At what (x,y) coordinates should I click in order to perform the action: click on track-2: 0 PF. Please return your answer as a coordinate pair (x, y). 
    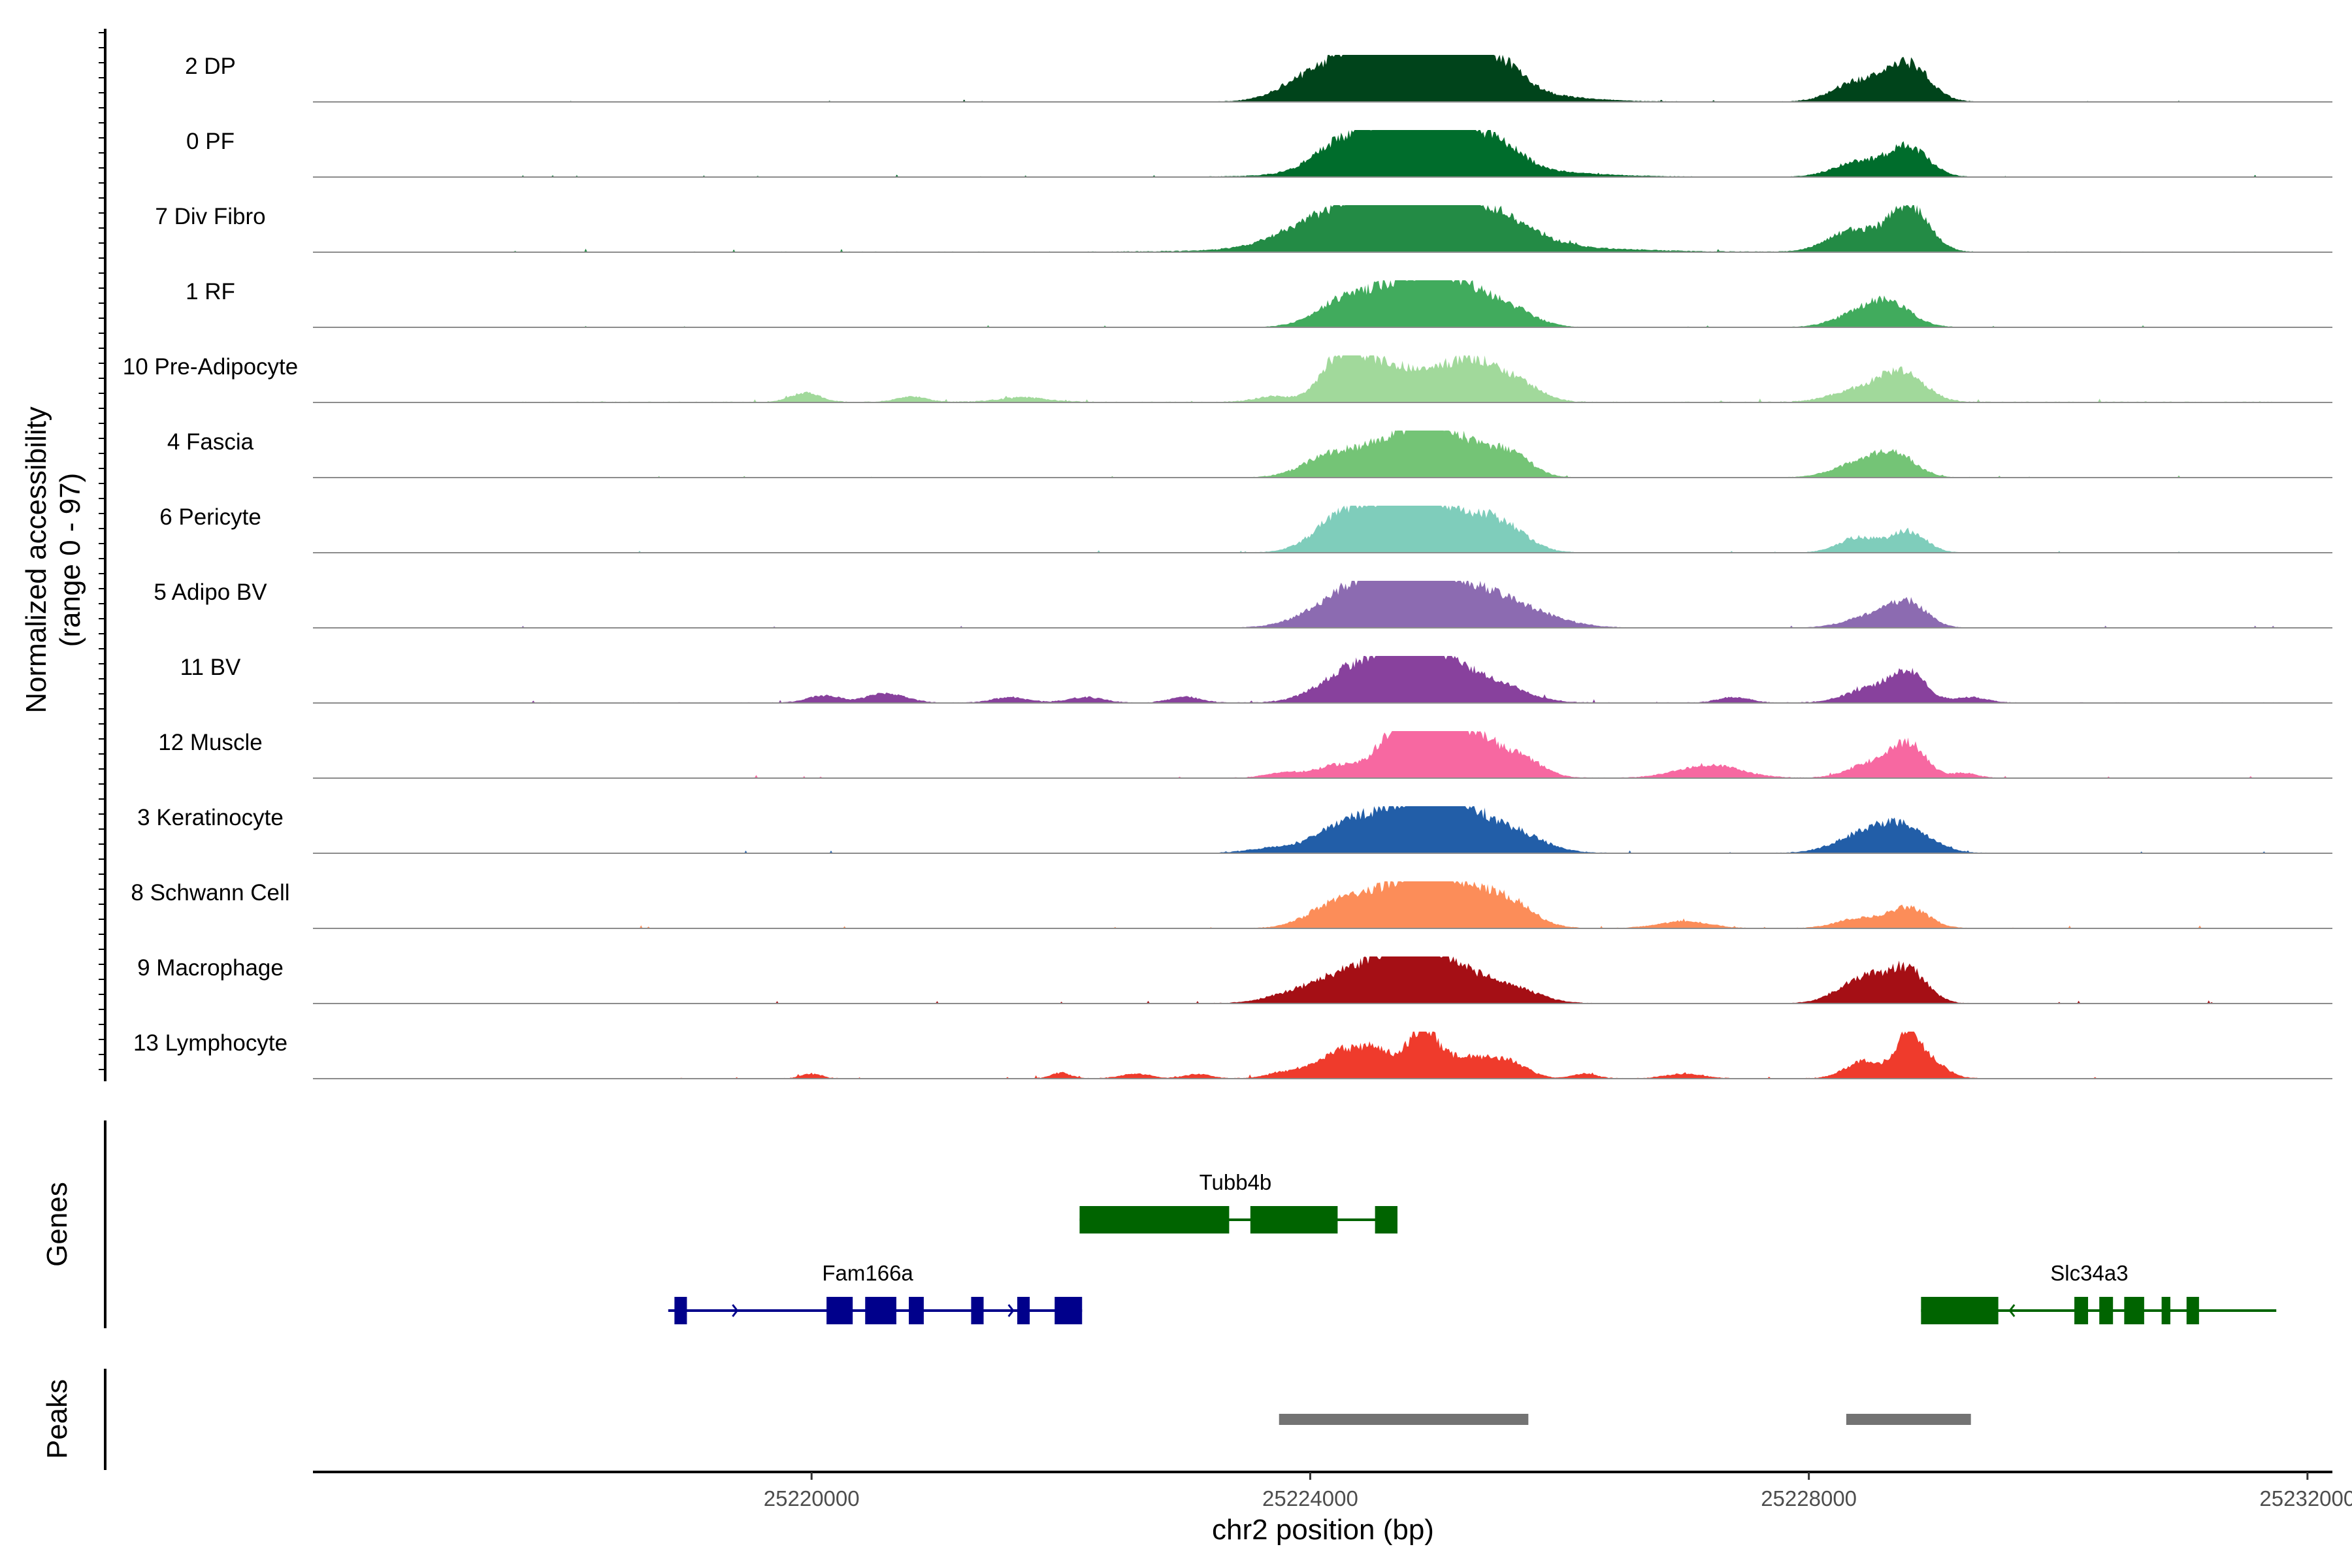
    Looking at the image, I should click on (1259, 153).